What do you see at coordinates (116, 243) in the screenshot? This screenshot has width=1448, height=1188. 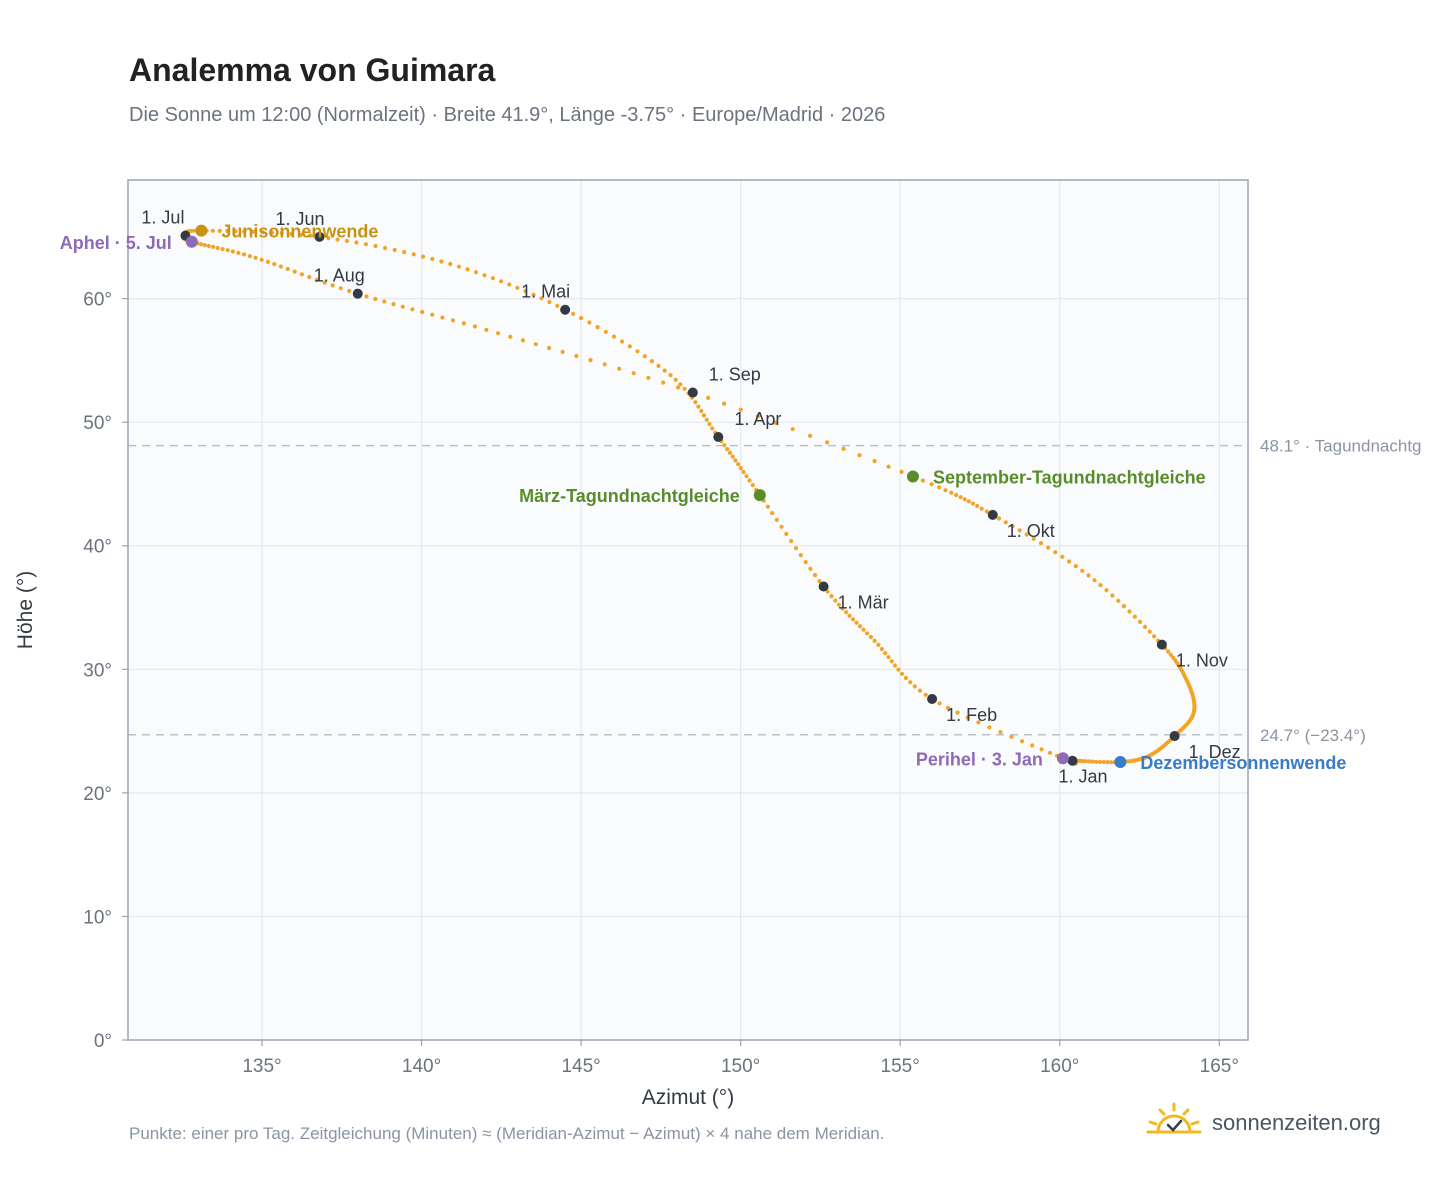 I see `event-label: Aphel · 5. Jul` at bounding box center [116, 243].